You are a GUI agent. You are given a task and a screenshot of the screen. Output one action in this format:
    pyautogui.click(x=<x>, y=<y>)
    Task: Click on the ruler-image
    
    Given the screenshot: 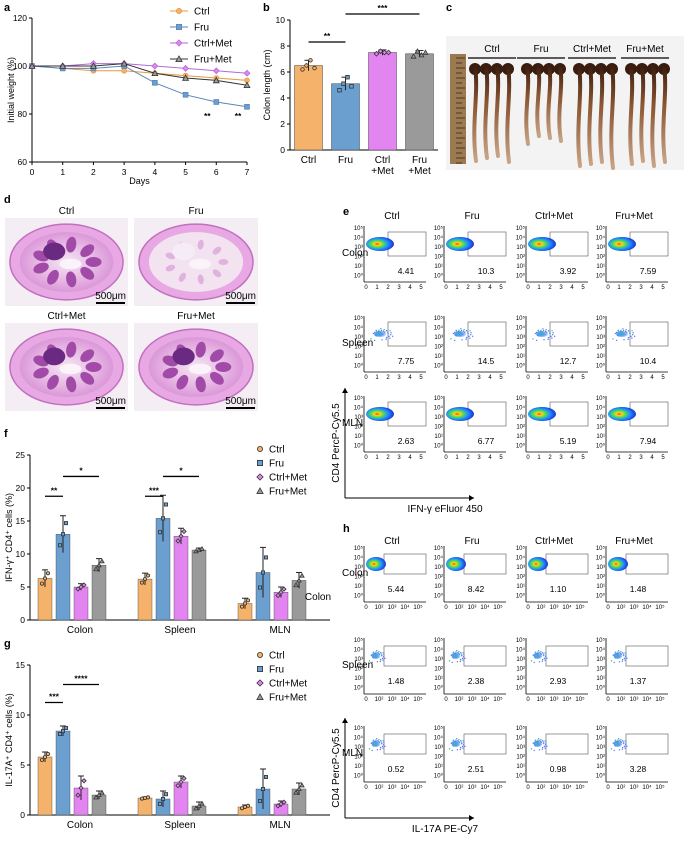 What is the action you would take?
    pyautogui.click(x=458, y=109)
    